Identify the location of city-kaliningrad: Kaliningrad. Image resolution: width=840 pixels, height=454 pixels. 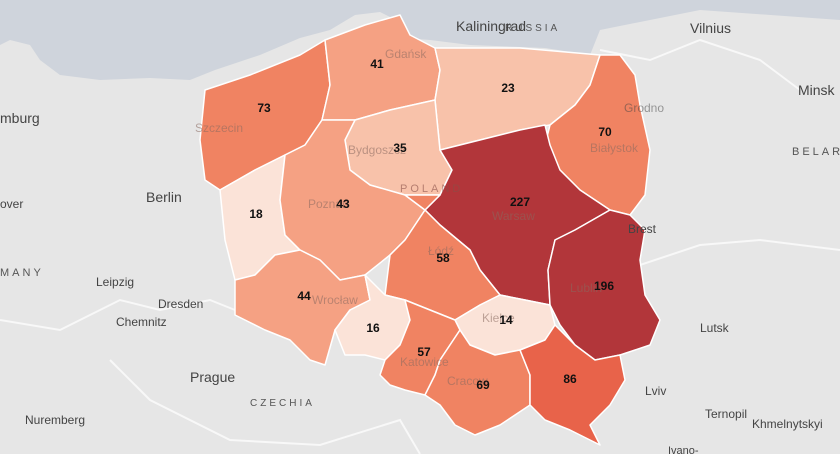
(491, 26).